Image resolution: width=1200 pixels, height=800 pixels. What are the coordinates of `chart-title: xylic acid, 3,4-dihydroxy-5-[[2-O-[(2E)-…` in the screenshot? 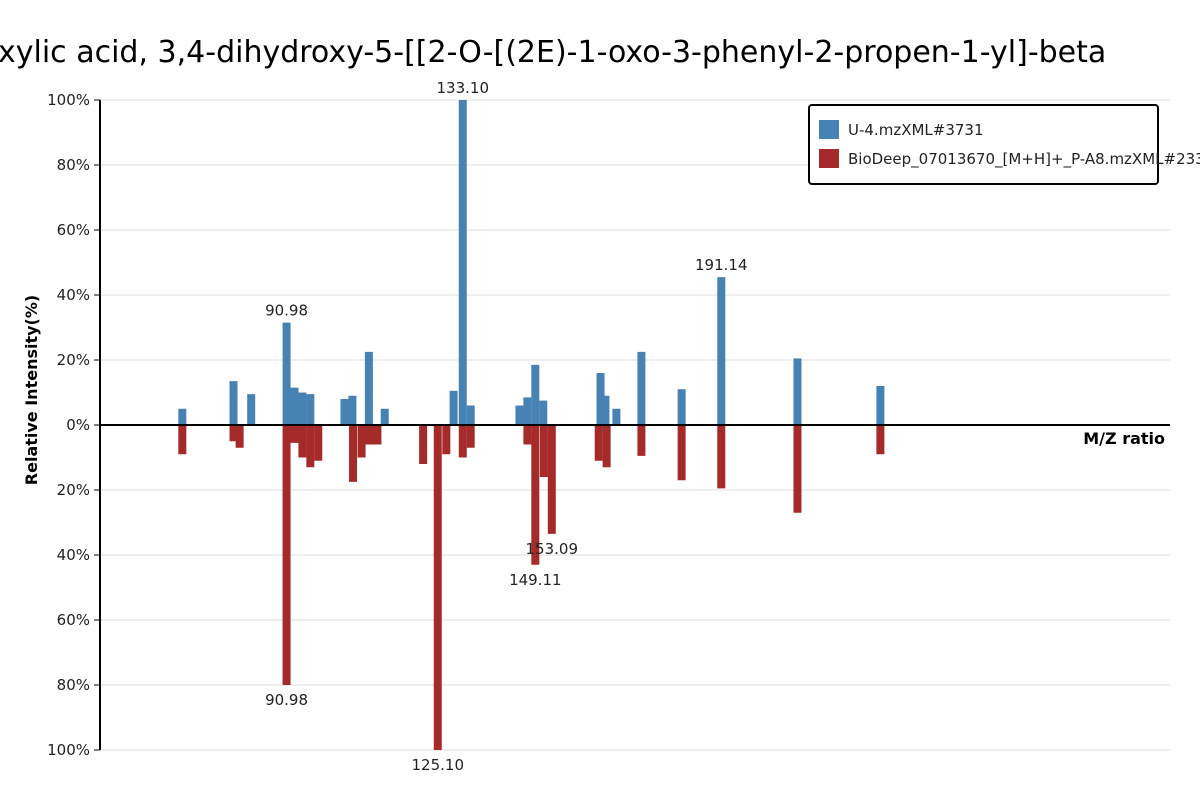 It's located at (553, 52).